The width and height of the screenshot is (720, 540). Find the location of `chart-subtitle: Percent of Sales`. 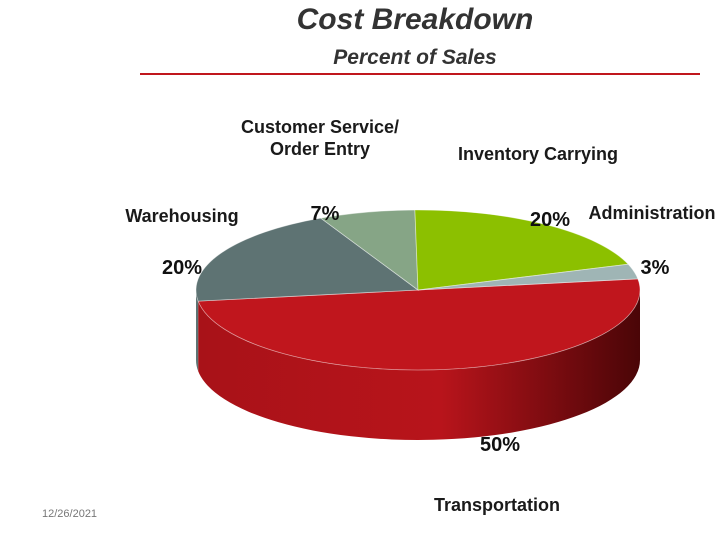

chart-subtitle: Percent of Sales is located at coordinates (415, 57).